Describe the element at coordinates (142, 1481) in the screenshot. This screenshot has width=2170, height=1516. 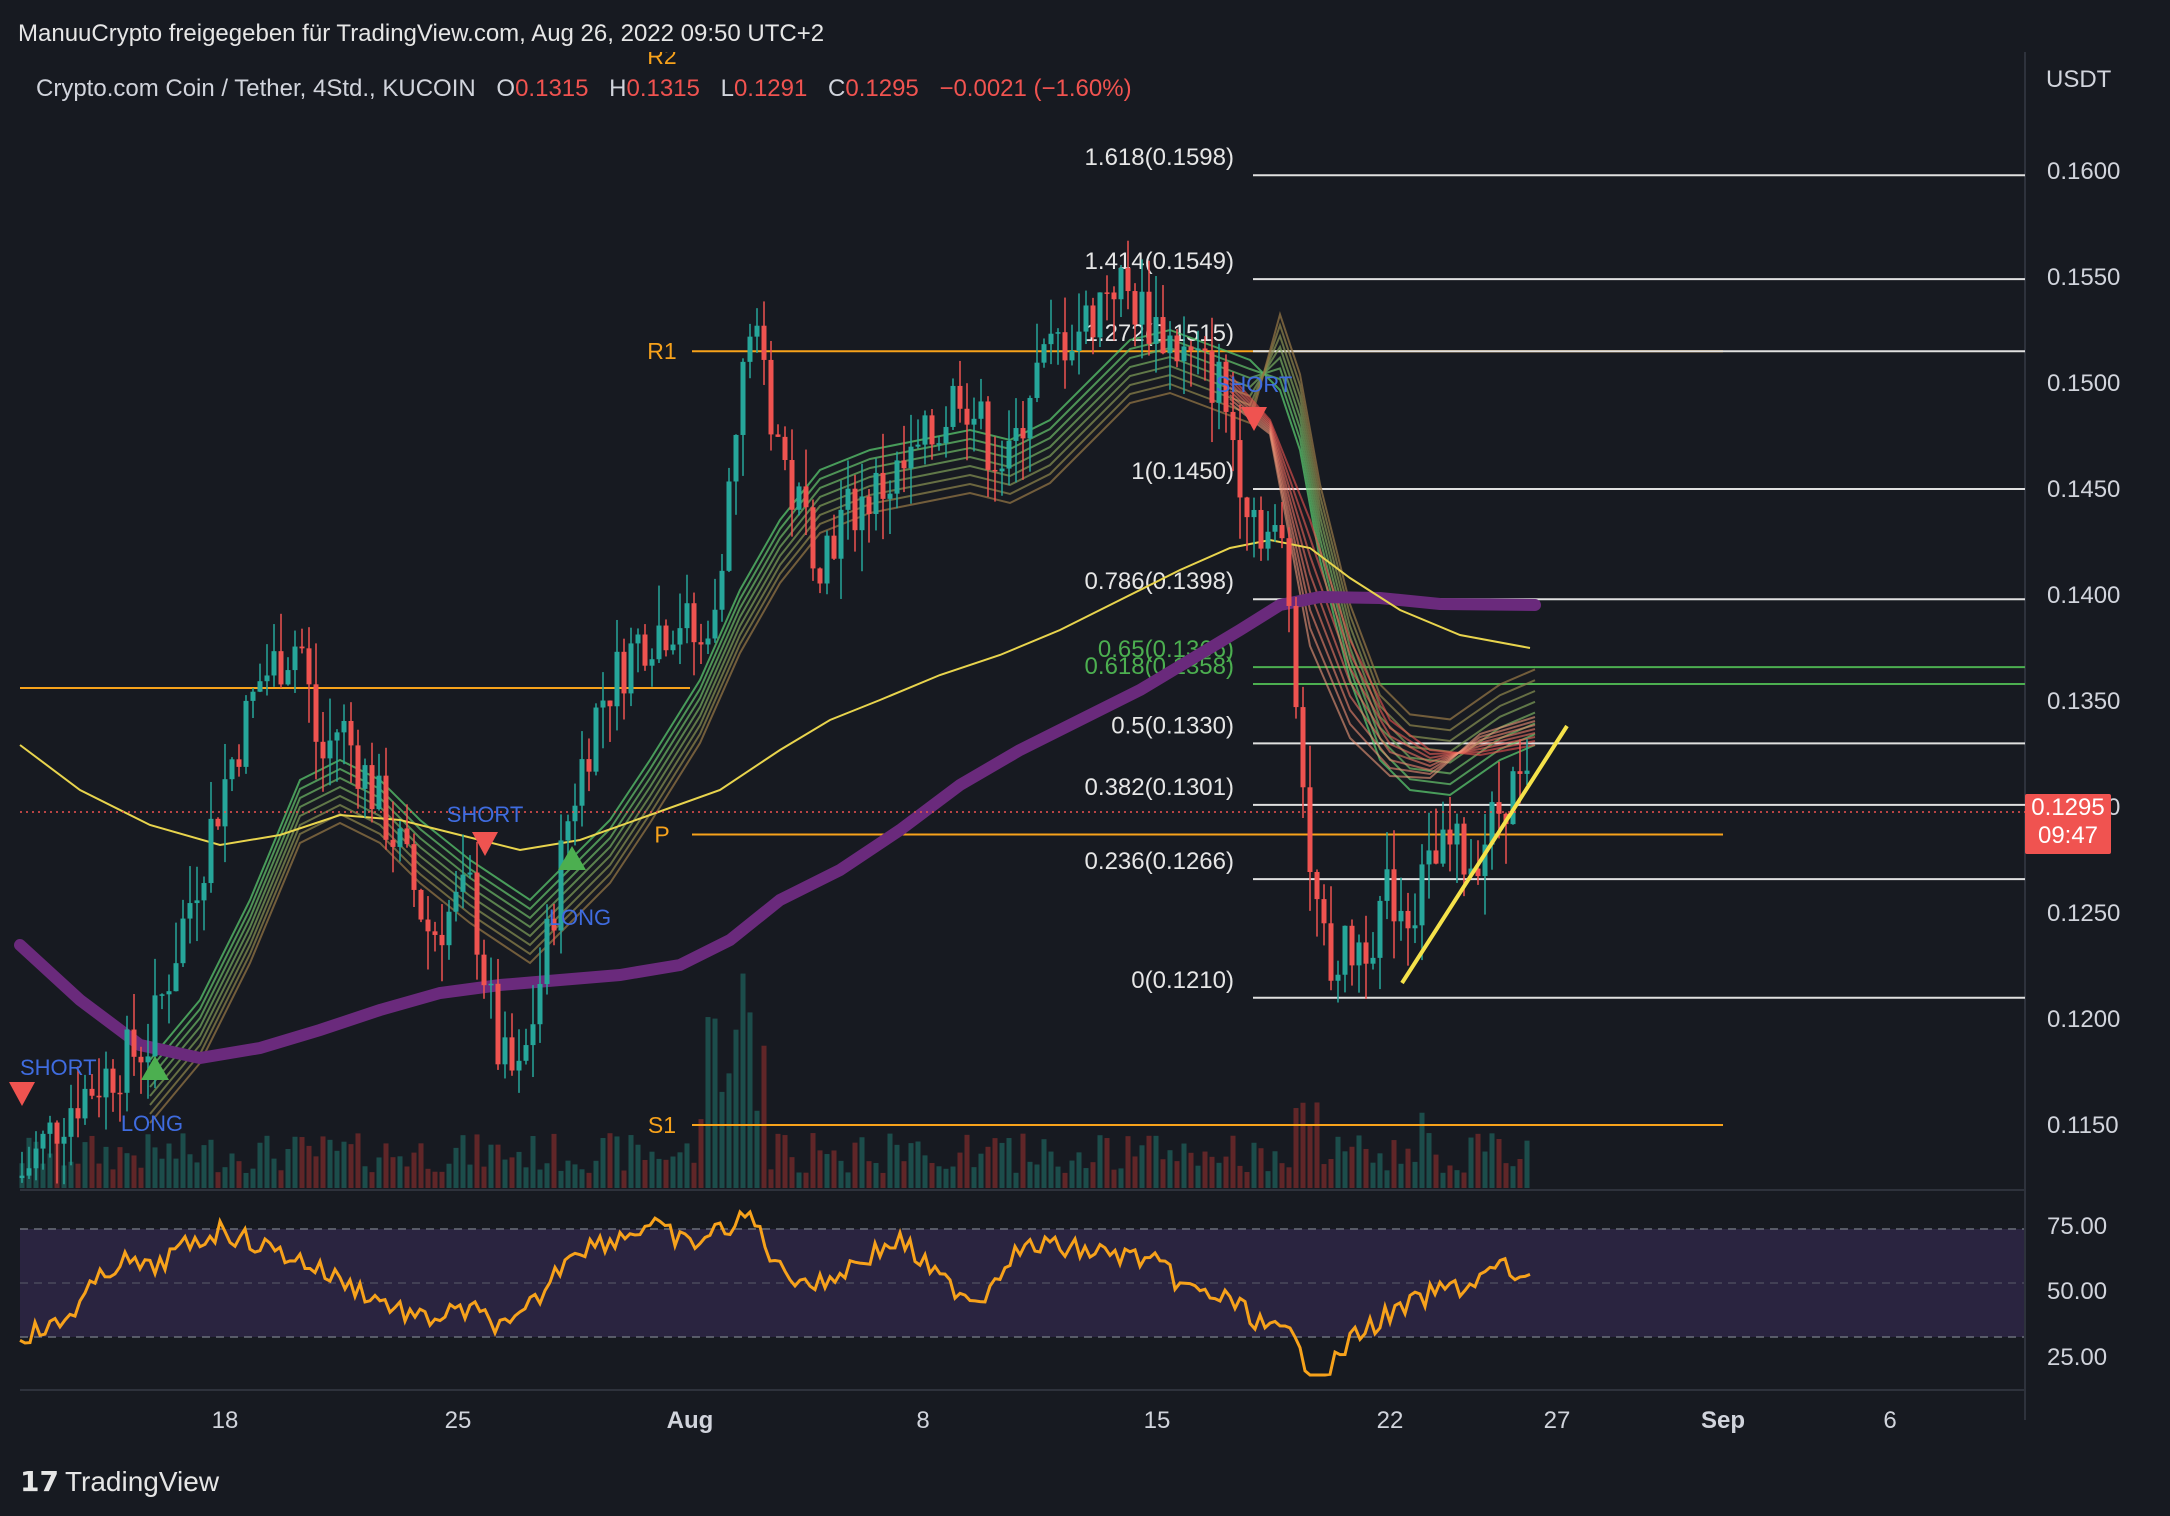
I see `brand-name: TradingView` at that location.